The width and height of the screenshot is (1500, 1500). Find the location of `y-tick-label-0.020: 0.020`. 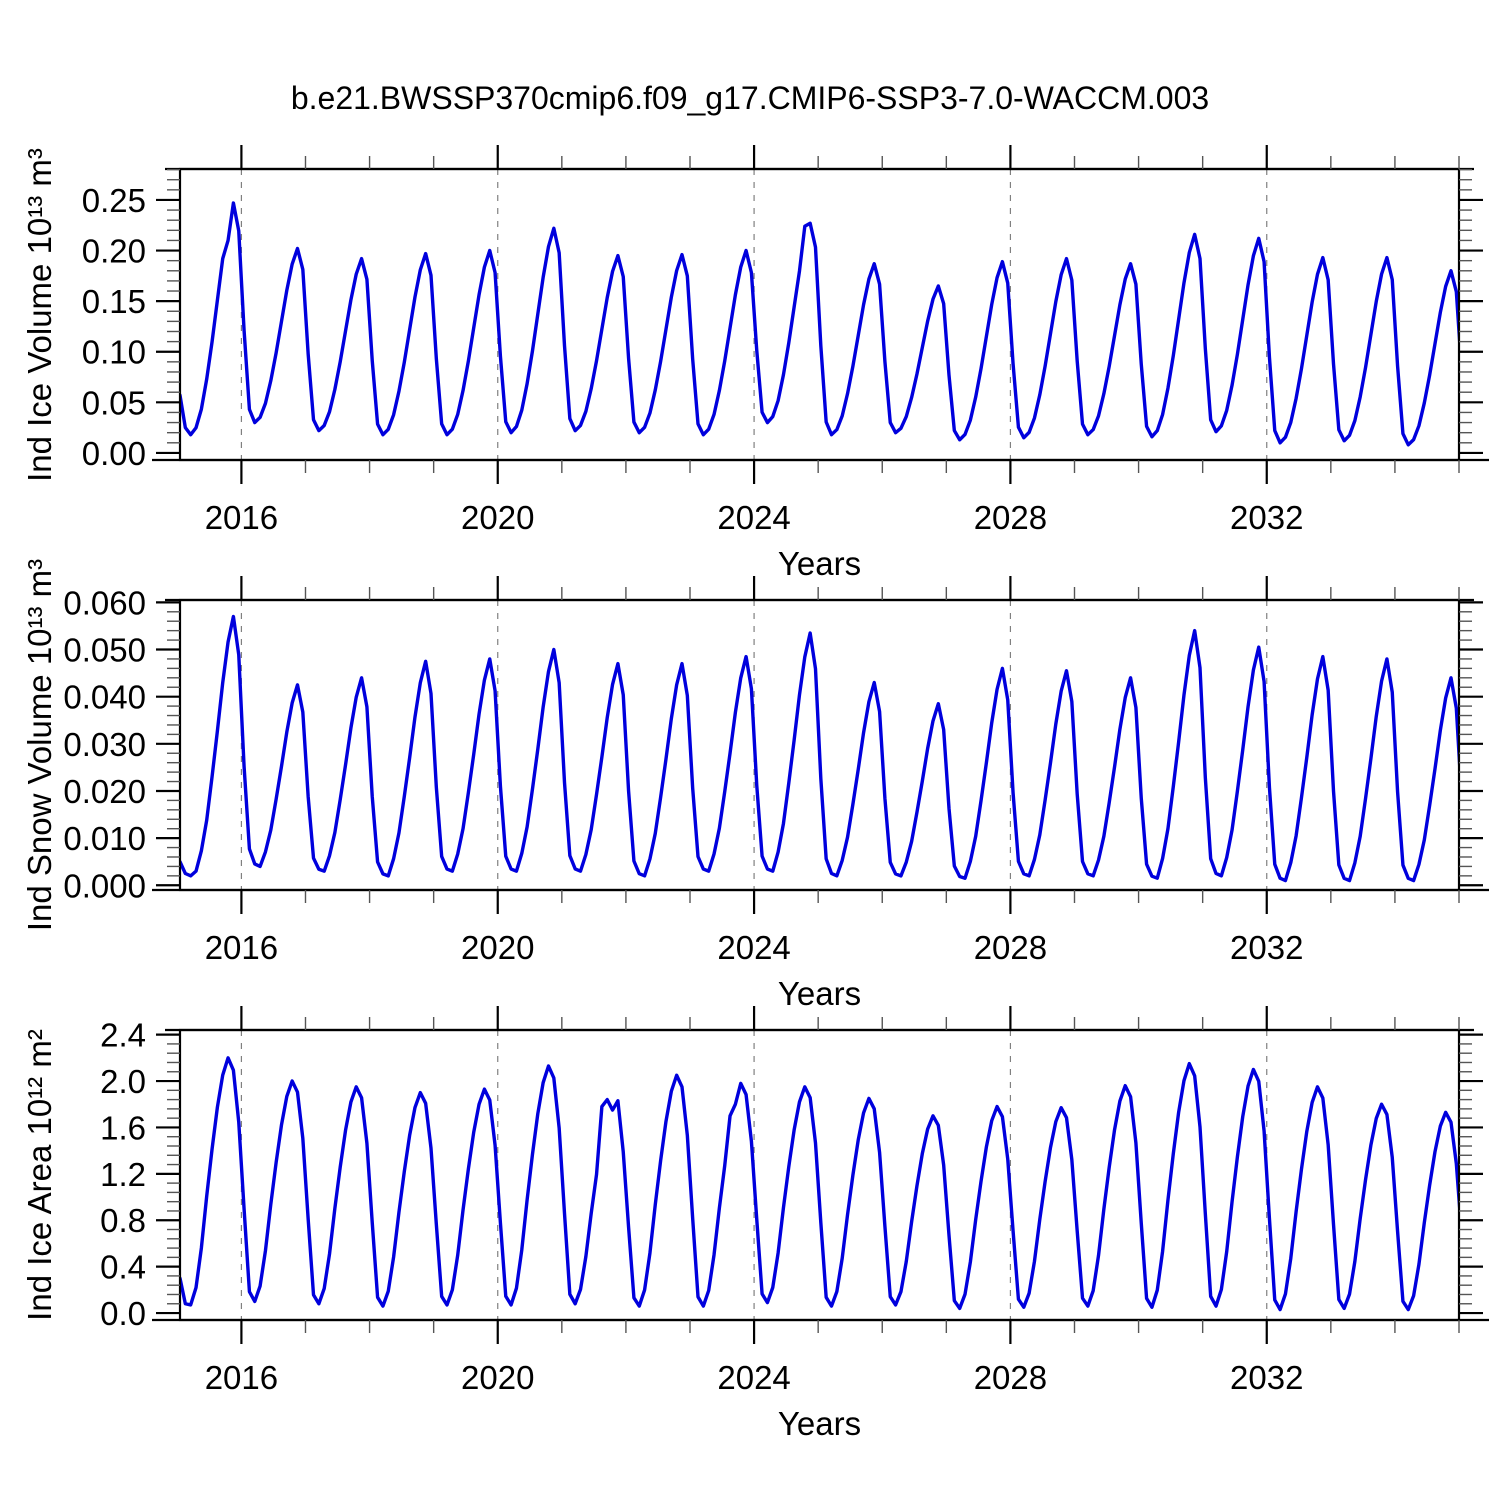

y-tick-label-0.020: 0.020 is located at coordinates (104, 791).